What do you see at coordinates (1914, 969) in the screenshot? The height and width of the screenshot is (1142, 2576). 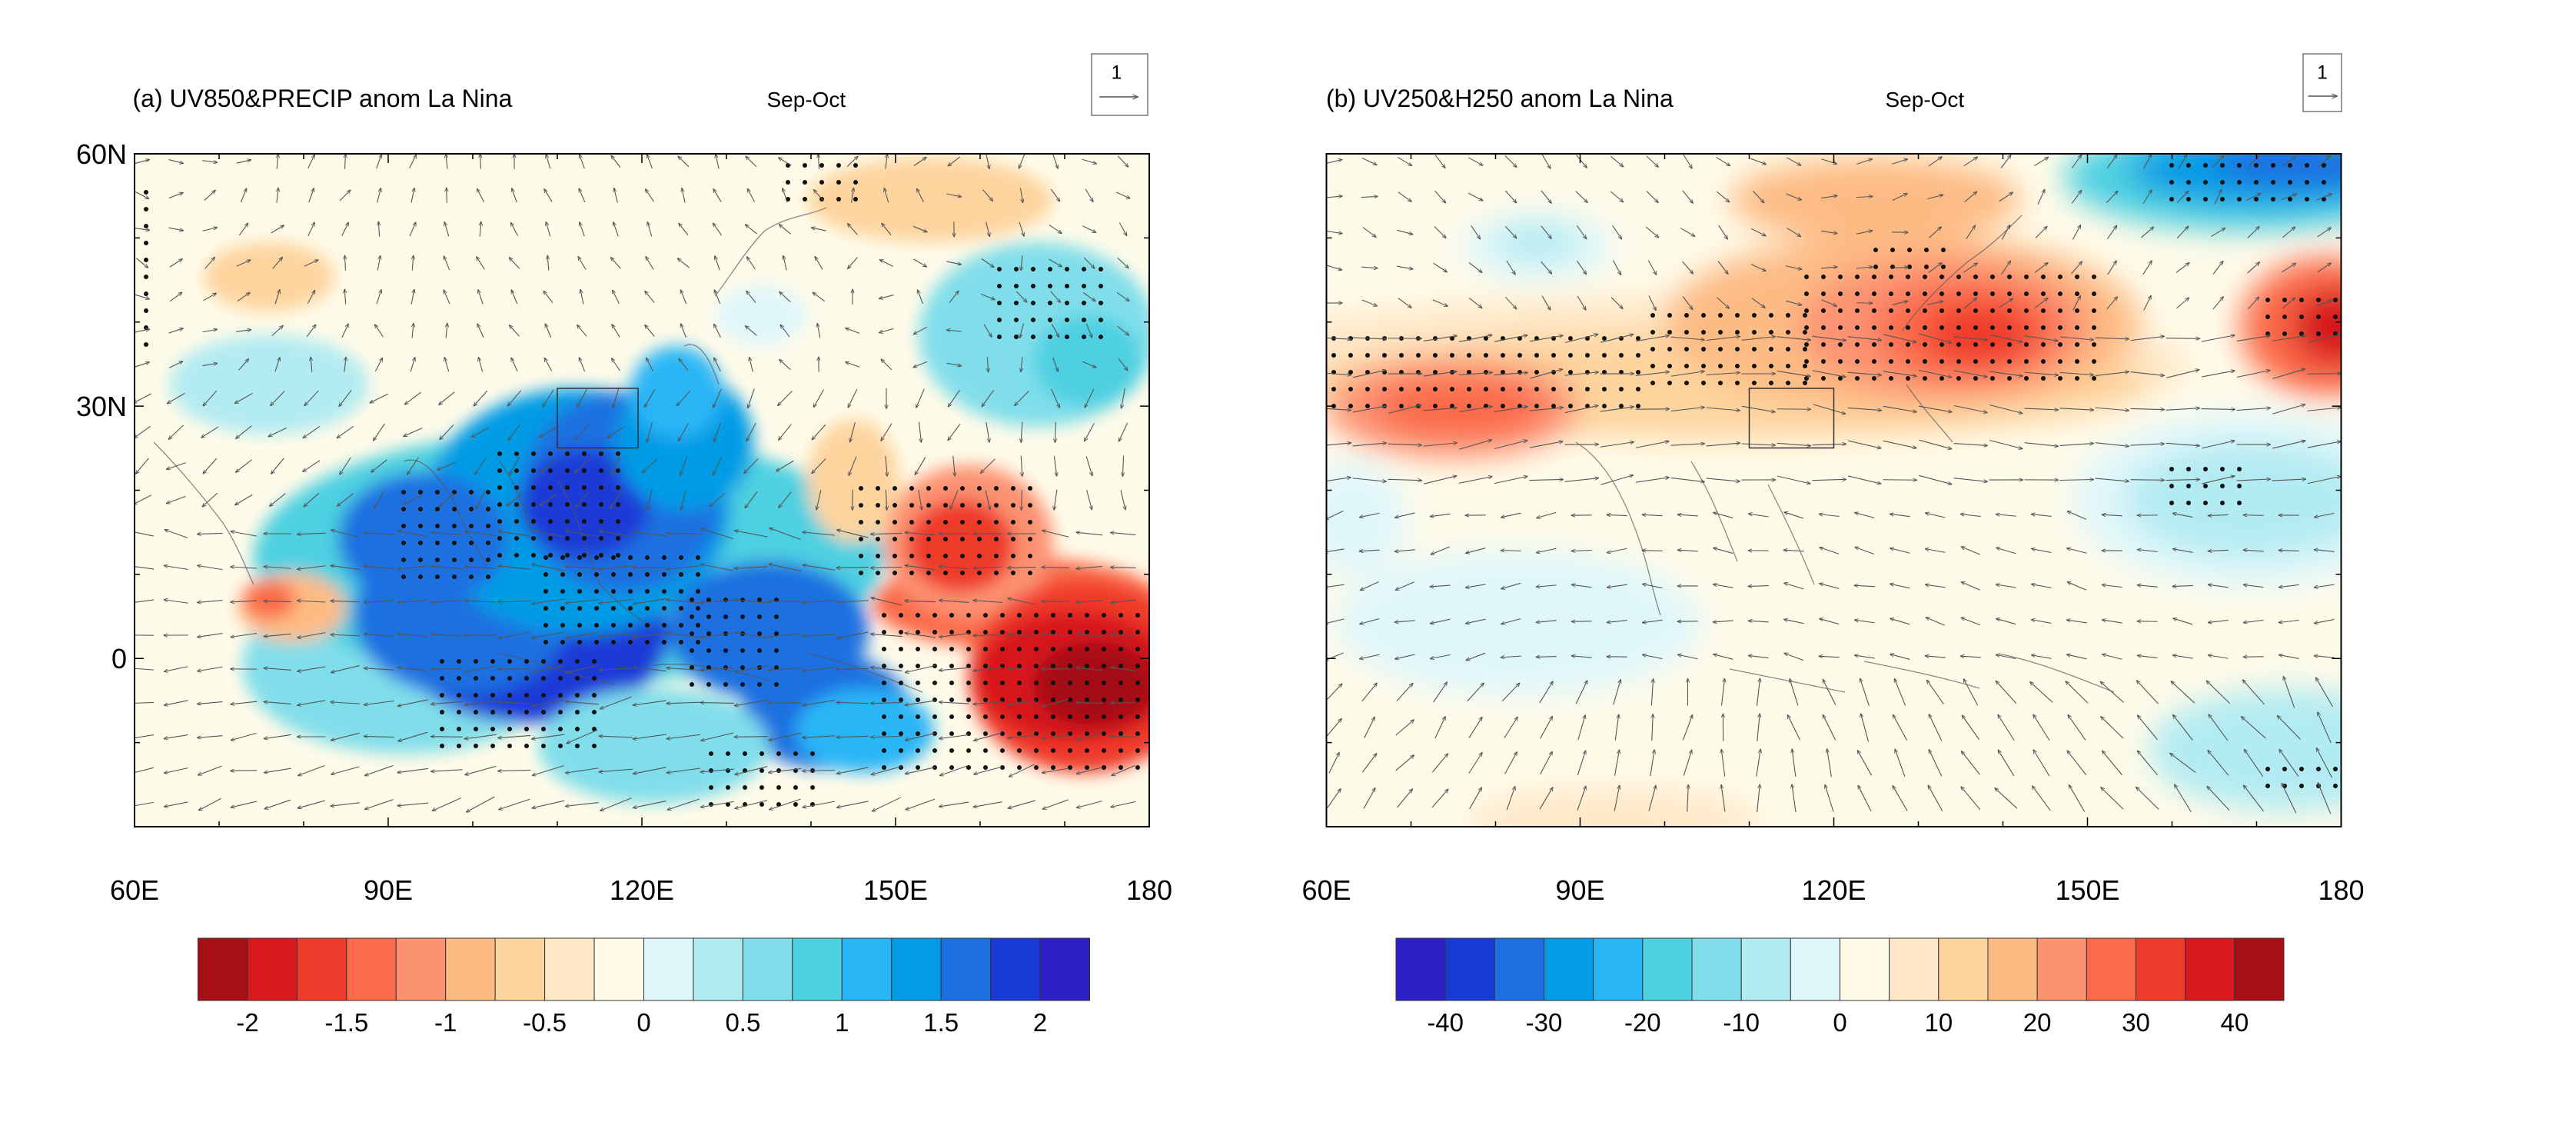 I see `colorbar-swatch` at bounding box center [1914, 969].